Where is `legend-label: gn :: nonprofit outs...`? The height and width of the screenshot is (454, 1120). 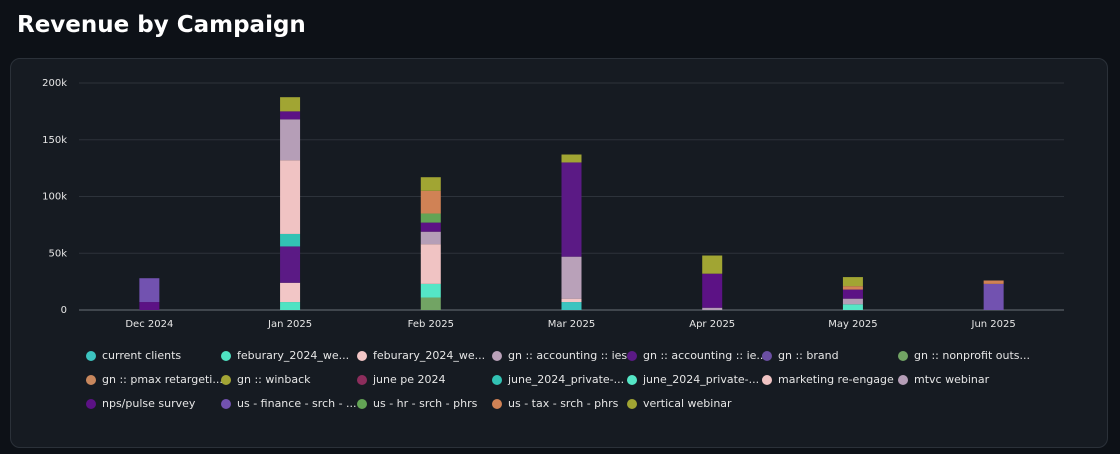 legend-label: gn :: nonprofit outs... is located at coordinates (972, 355).